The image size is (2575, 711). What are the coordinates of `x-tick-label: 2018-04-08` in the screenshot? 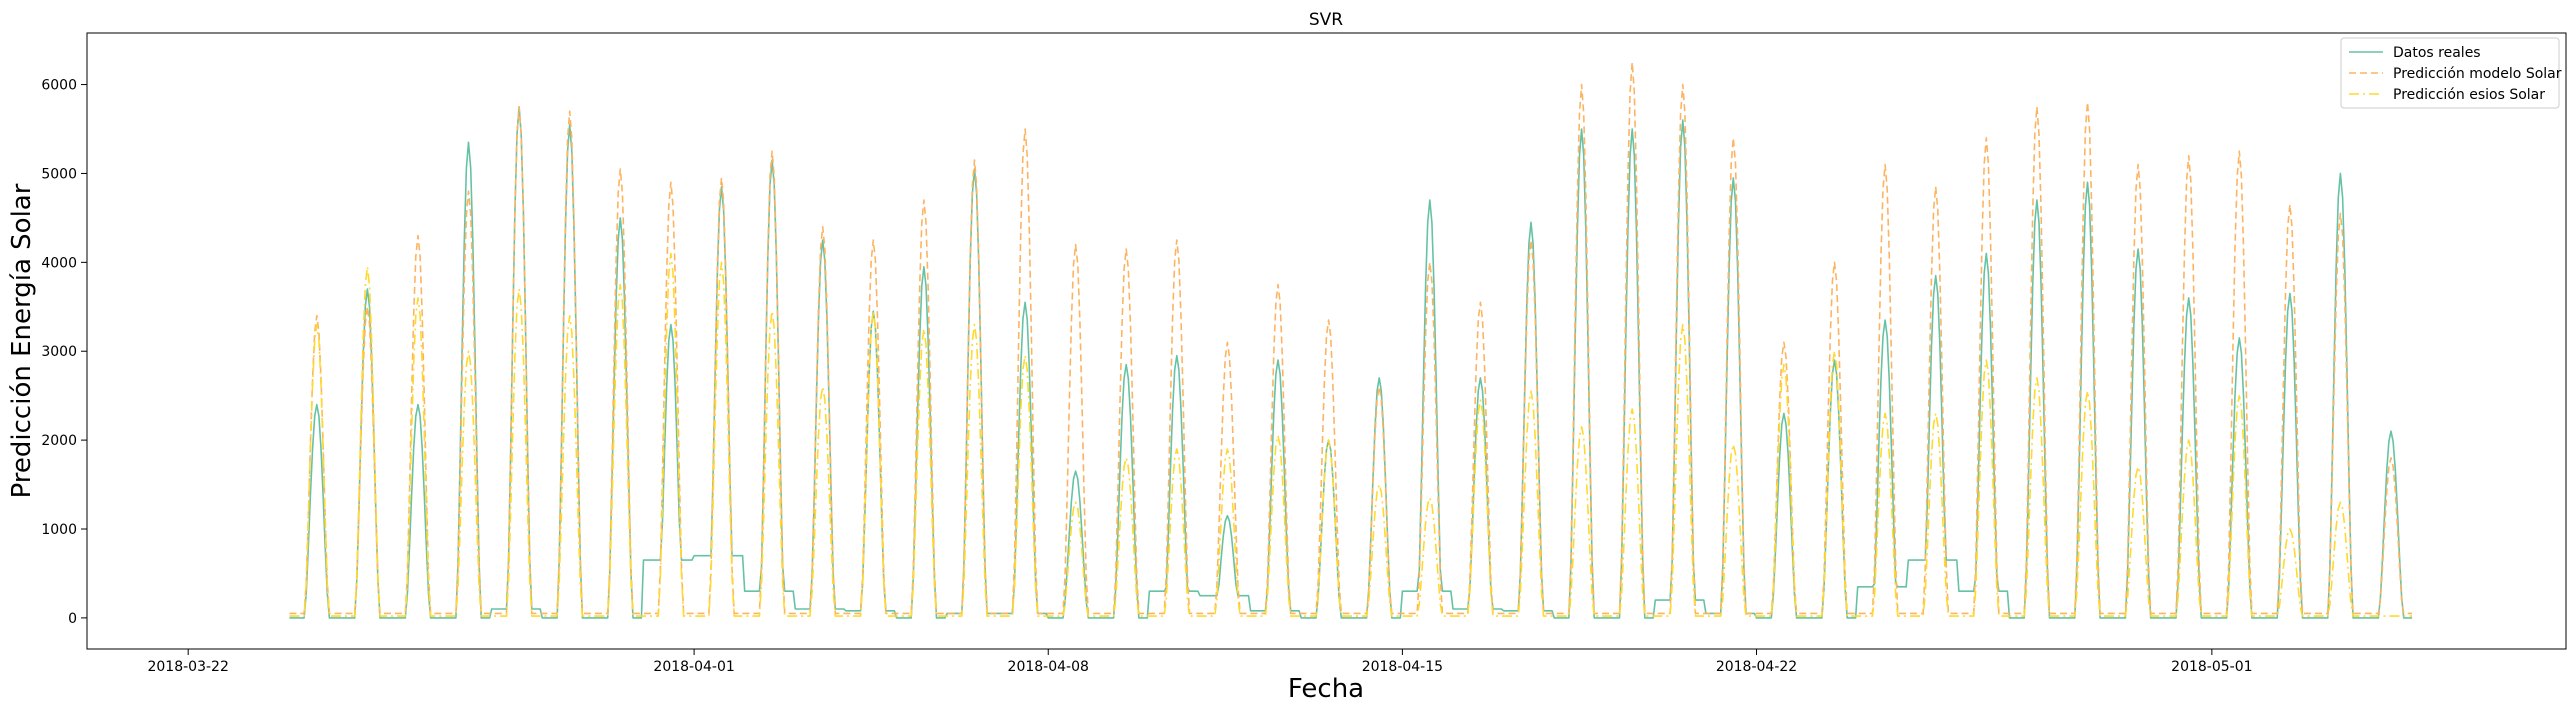 It's located at (1048, 667).